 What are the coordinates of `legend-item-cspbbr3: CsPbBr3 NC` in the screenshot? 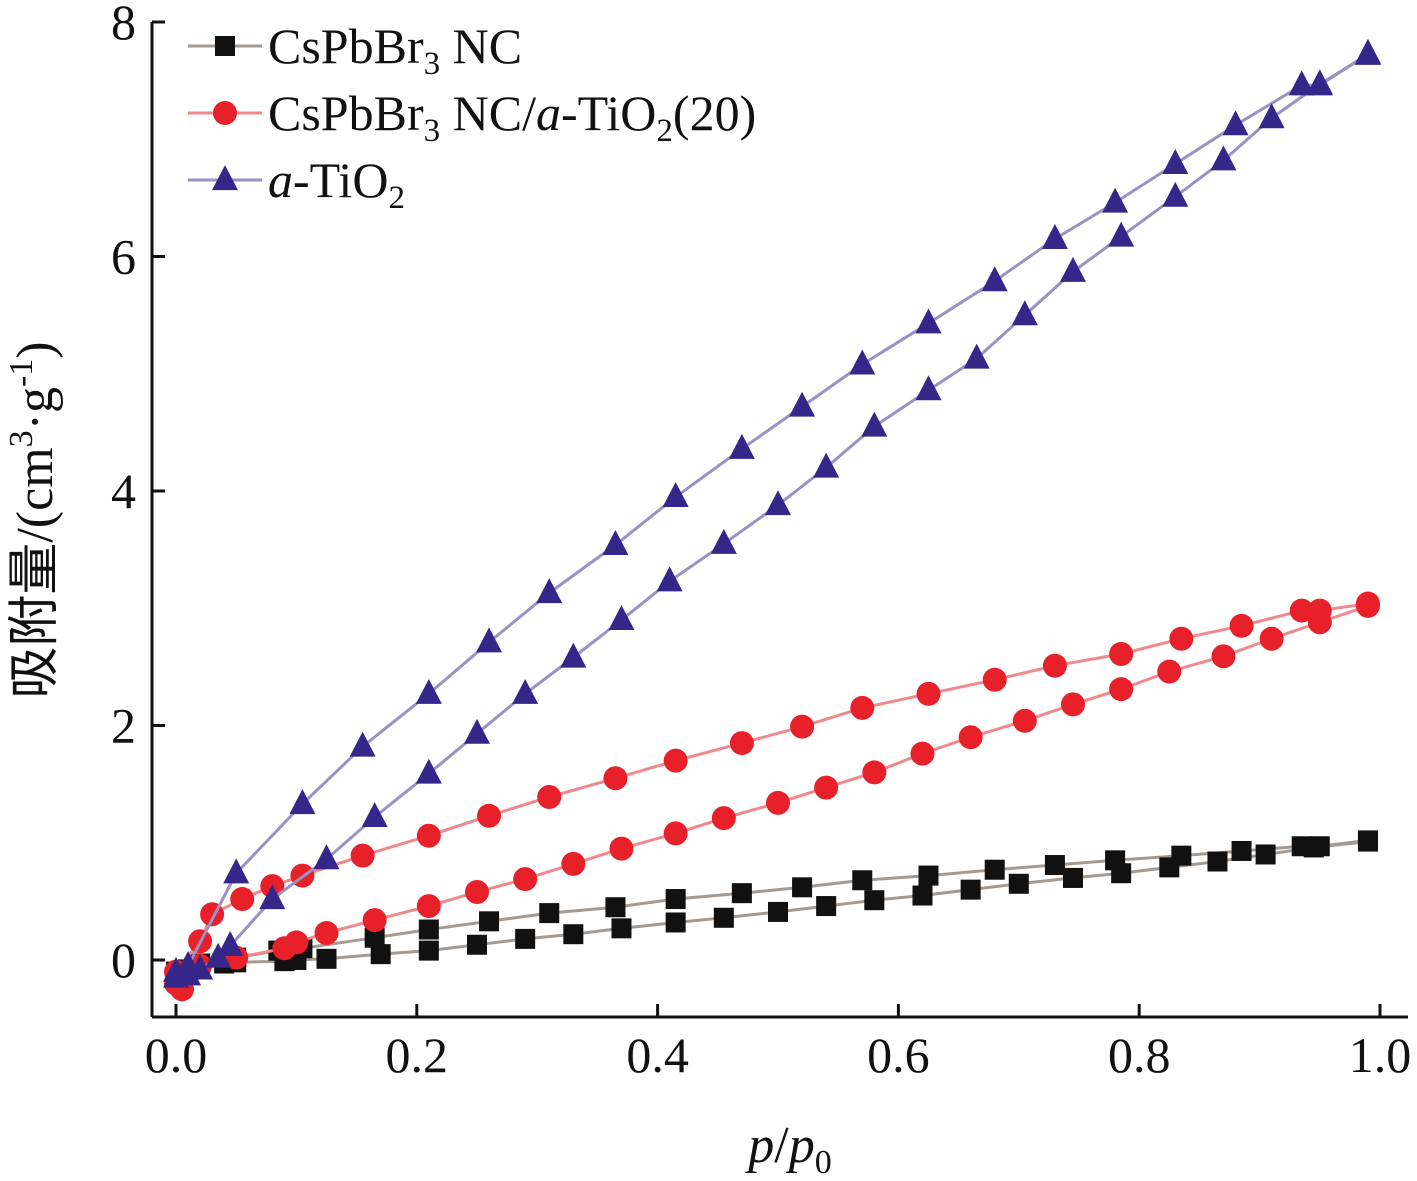 It's located at (355, 50).